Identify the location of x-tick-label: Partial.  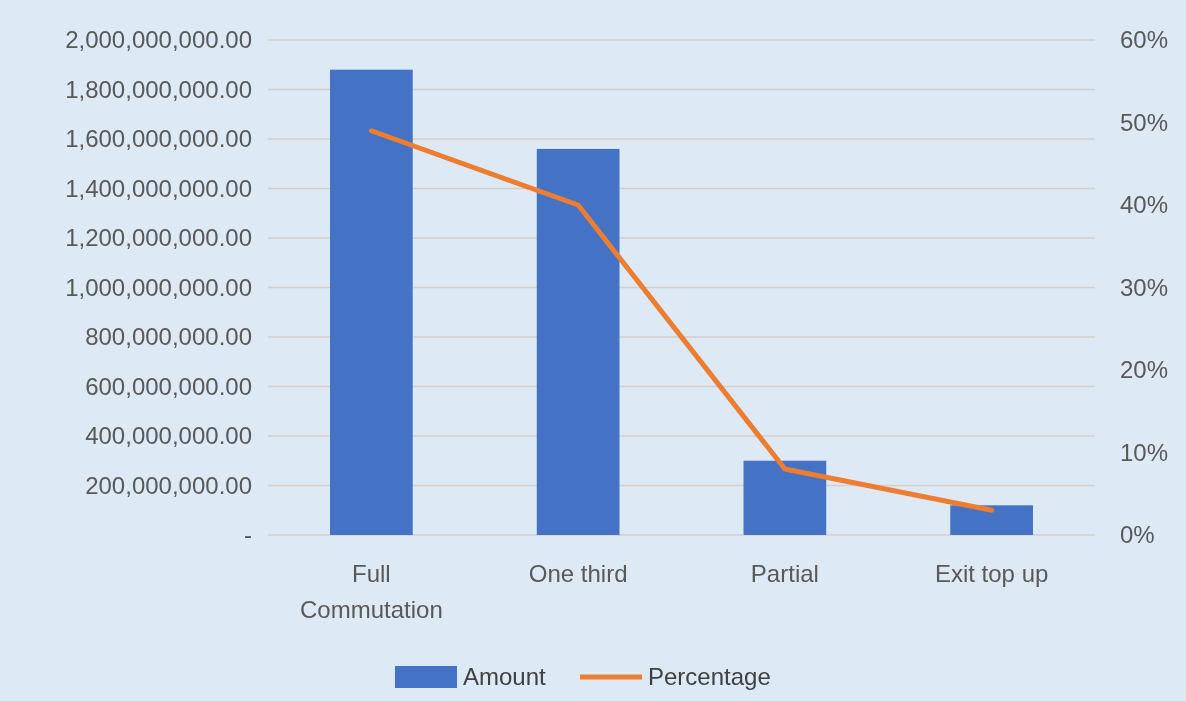
(784, 573).